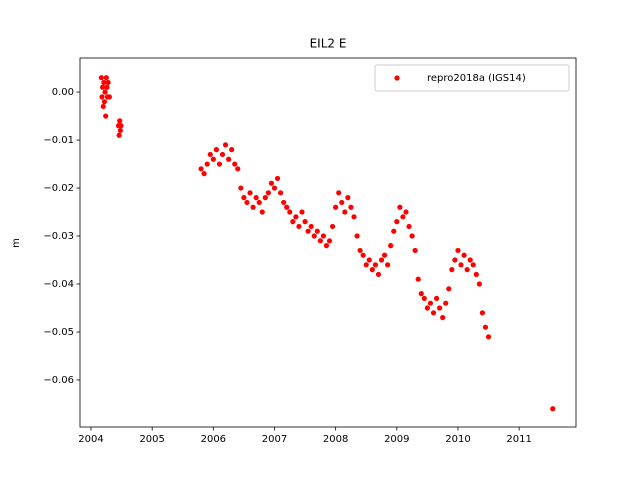 The height and width of the screenshot is (480, 640). I want to click on x-tick-label: 2006, so click(213, 439).